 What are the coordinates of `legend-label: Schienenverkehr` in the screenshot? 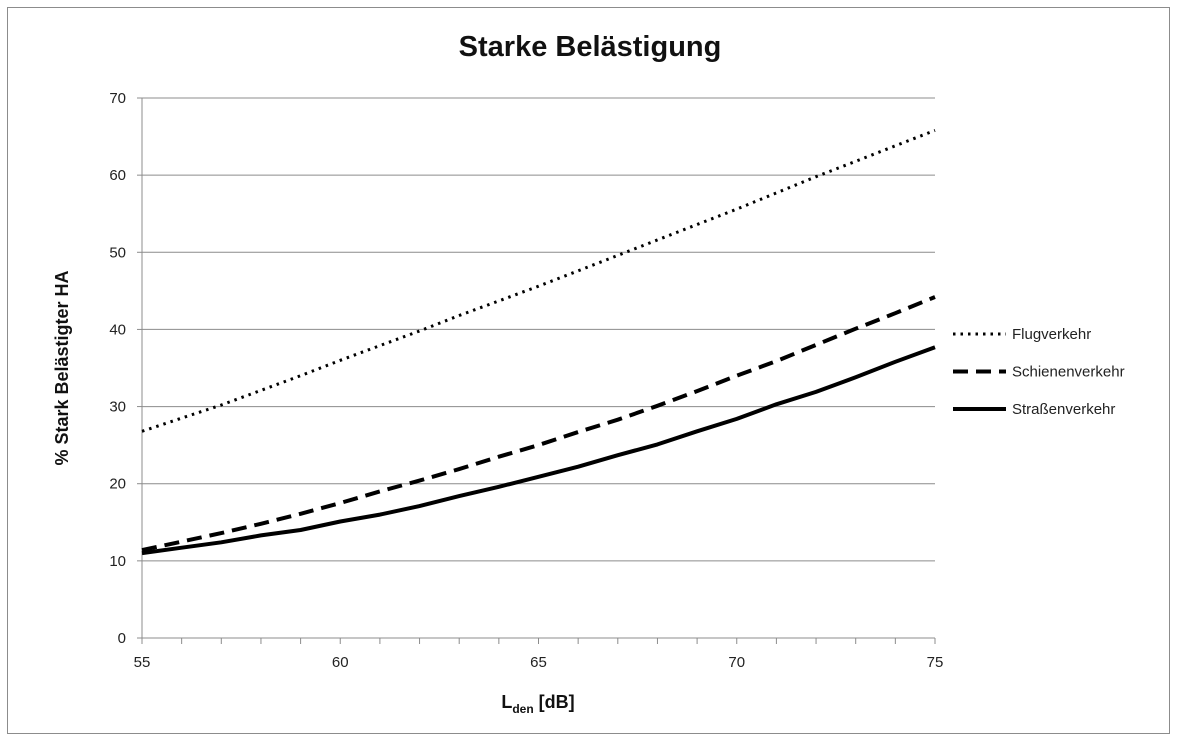 It's located at (1068, 372).